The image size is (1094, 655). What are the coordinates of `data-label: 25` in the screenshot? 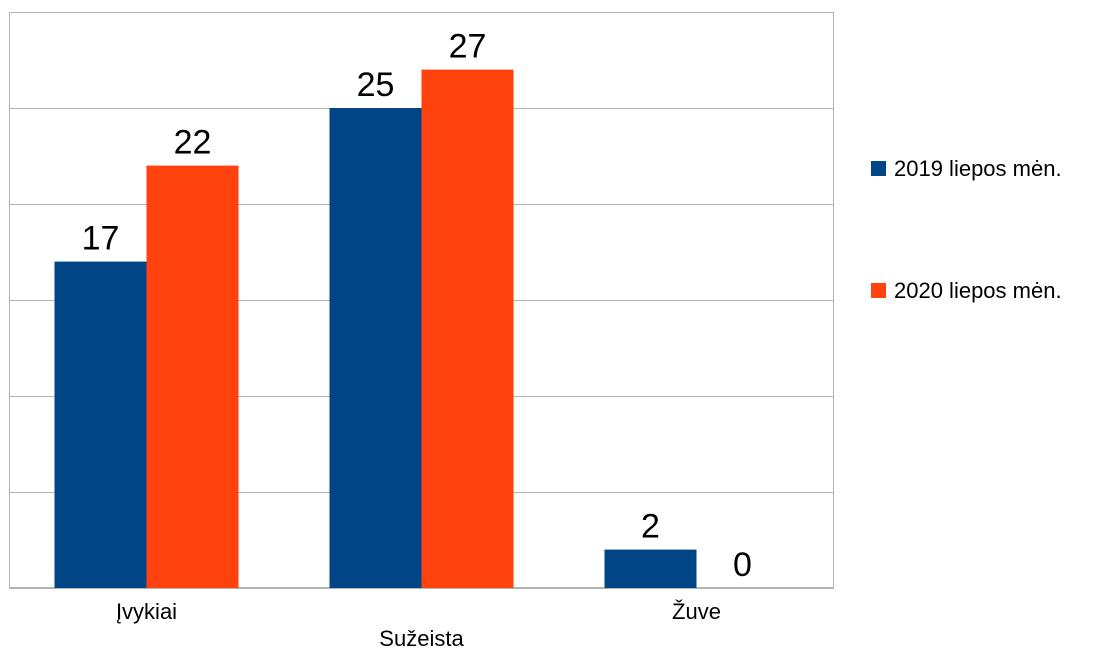 It's located at (376, 85).